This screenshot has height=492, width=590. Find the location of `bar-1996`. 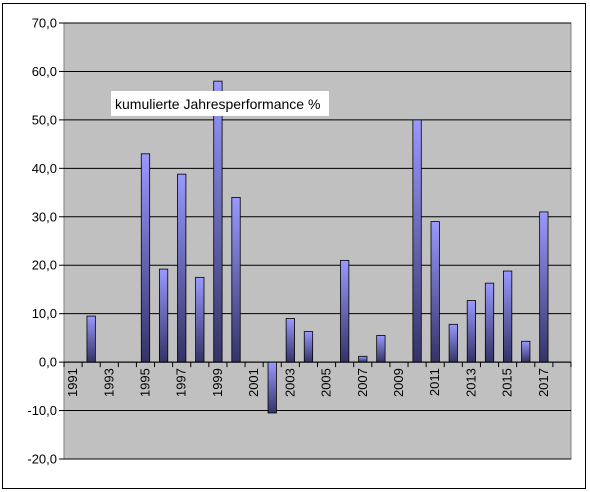

bar-1996 is located at coordinates (163, 315).